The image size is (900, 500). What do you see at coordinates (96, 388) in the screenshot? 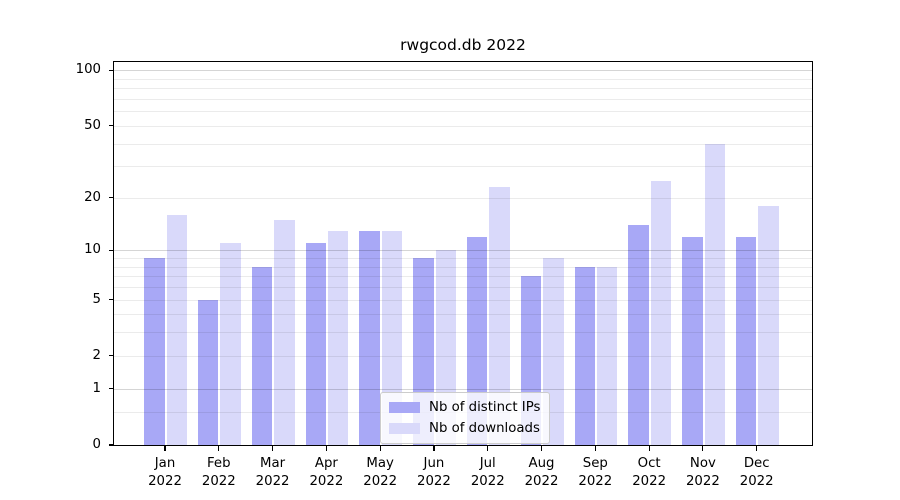
I see `y-tick-label: 1` at bounding box center [96, 388].